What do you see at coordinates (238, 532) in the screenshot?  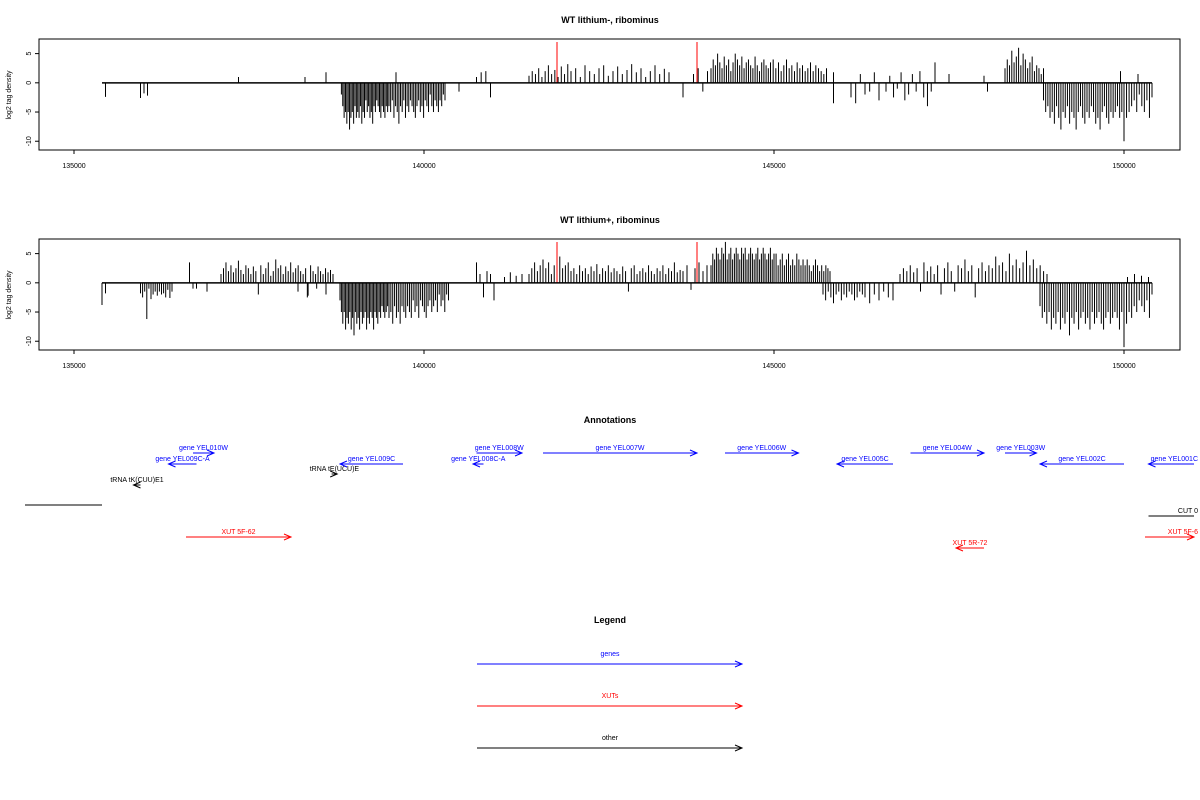 I see `feature-label: XUT 5F-62` at bounding box center [238, 532].